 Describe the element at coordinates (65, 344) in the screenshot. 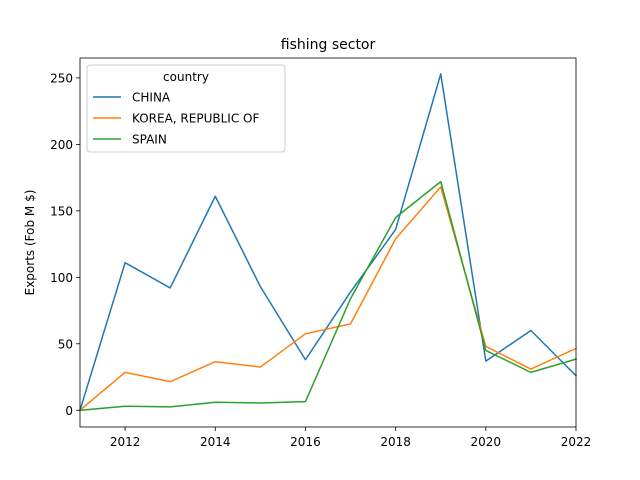

I see `y-tick-label: 50` at that location.